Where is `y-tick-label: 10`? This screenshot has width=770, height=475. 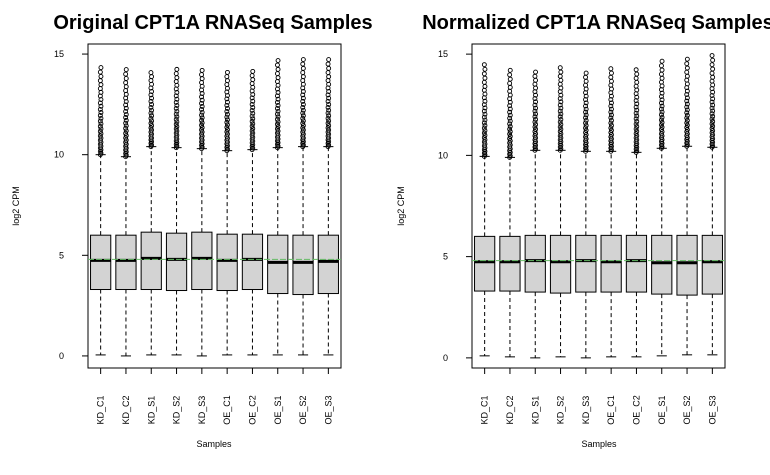 y-tick-label: 10 is located at coordinates (59, 155).